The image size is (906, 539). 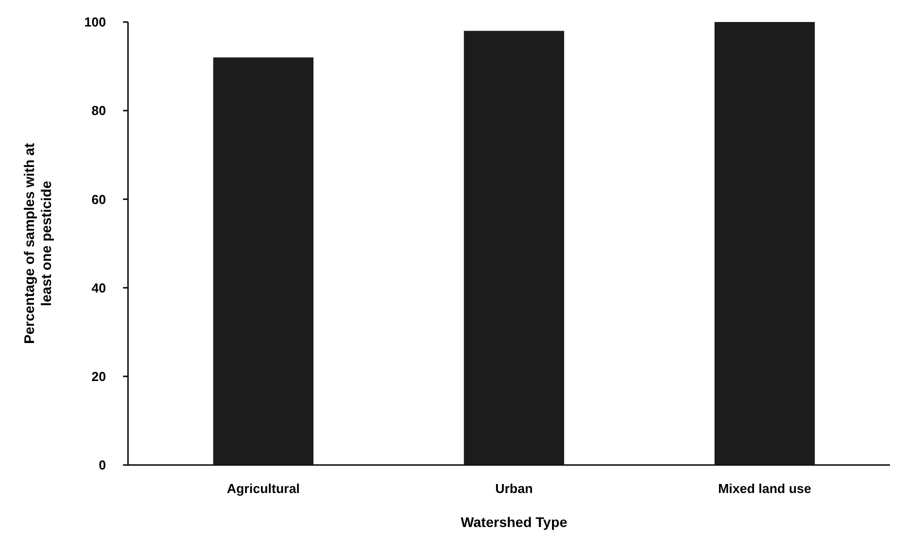 What do you see at coordinates (37, 243) in the screenshot?
I see `y-axis-title: Percentage of samples with at least one pesticide` at bounding box center [37, 243].